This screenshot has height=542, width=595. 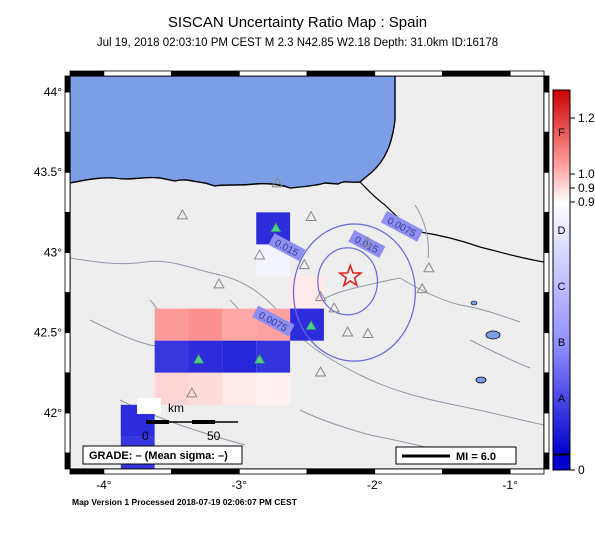 I want to click on colorbar-grade-label: C, so click(x=562, y=287).